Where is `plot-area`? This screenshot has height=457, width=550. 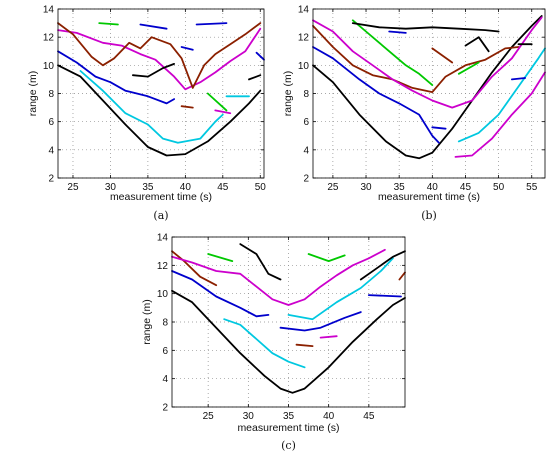
plot-area is located at coordinates (161, 93).